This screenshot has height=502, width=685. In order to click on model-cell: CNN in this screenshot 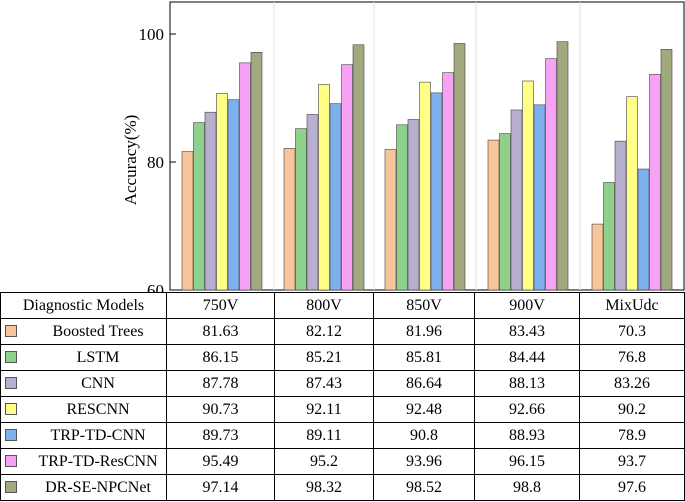, I will do `click(83, 383)`.